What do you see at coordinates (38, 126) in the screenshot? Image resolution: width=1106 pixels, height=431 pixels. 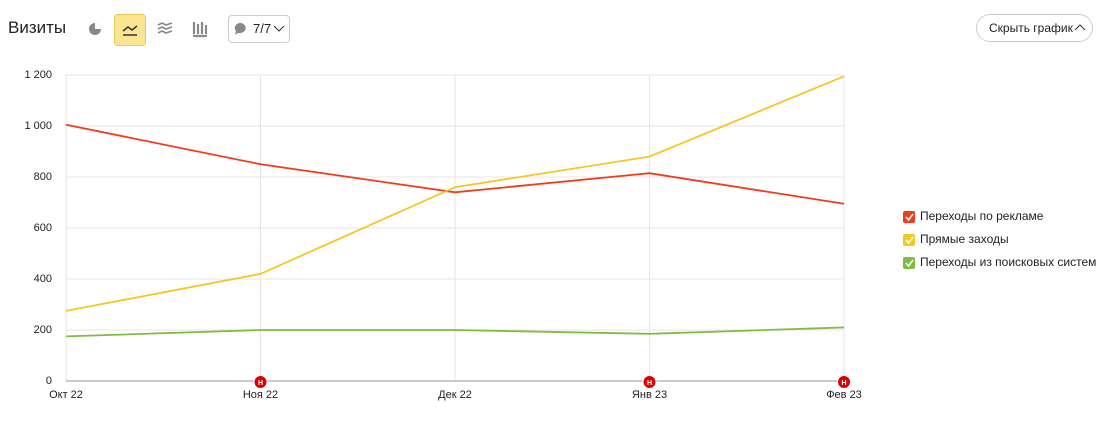 I see `y-tick-label: 1 000` at bounding box center [38, 126].